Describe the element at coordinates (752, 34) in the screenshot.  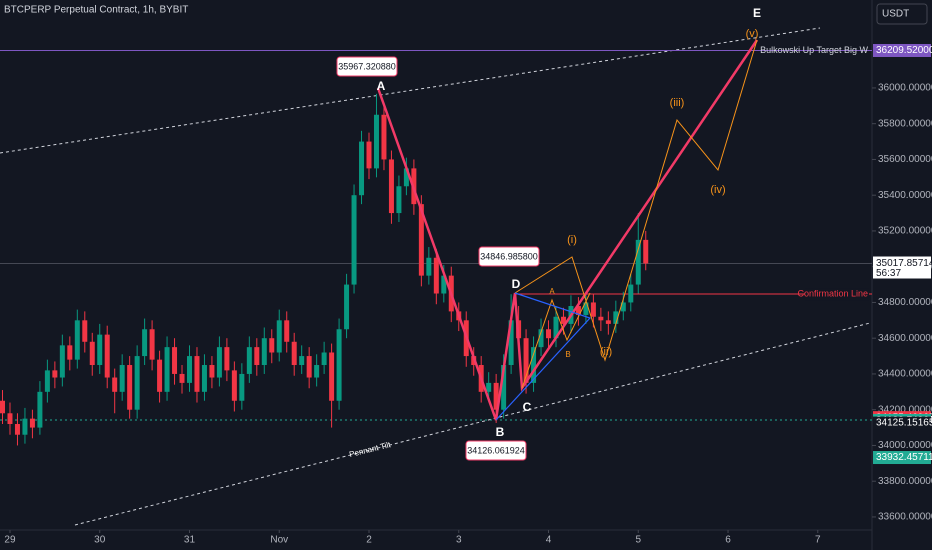
I see `elliott-label: (v)` at that location.